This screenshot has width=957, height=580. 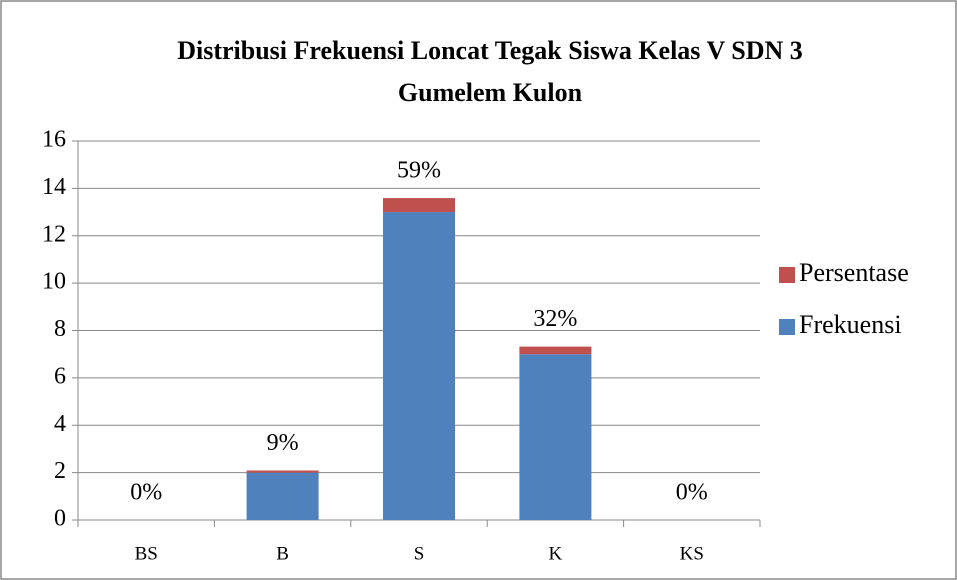 I want to click on x-tick-label: B, so click(x=282, y=553).